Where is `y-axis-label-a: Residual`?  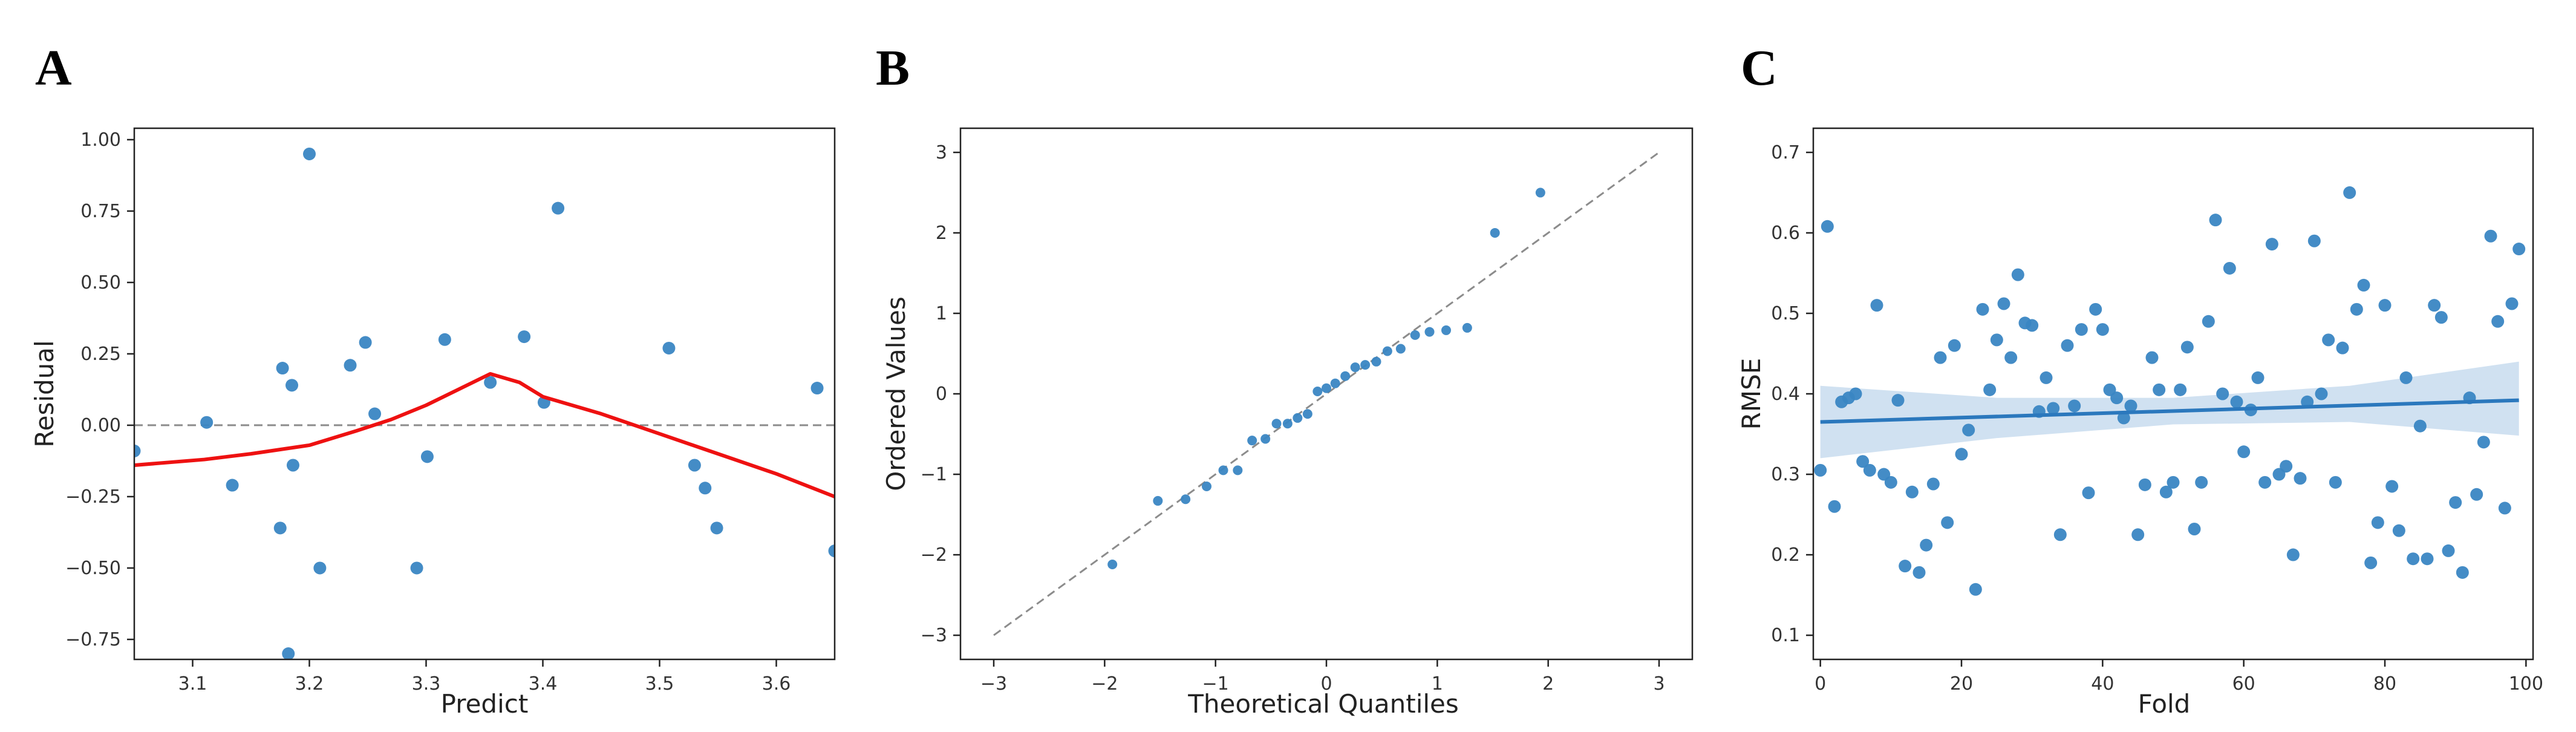 y-axis-label-a: Residual is located at coordinates (44, 393).